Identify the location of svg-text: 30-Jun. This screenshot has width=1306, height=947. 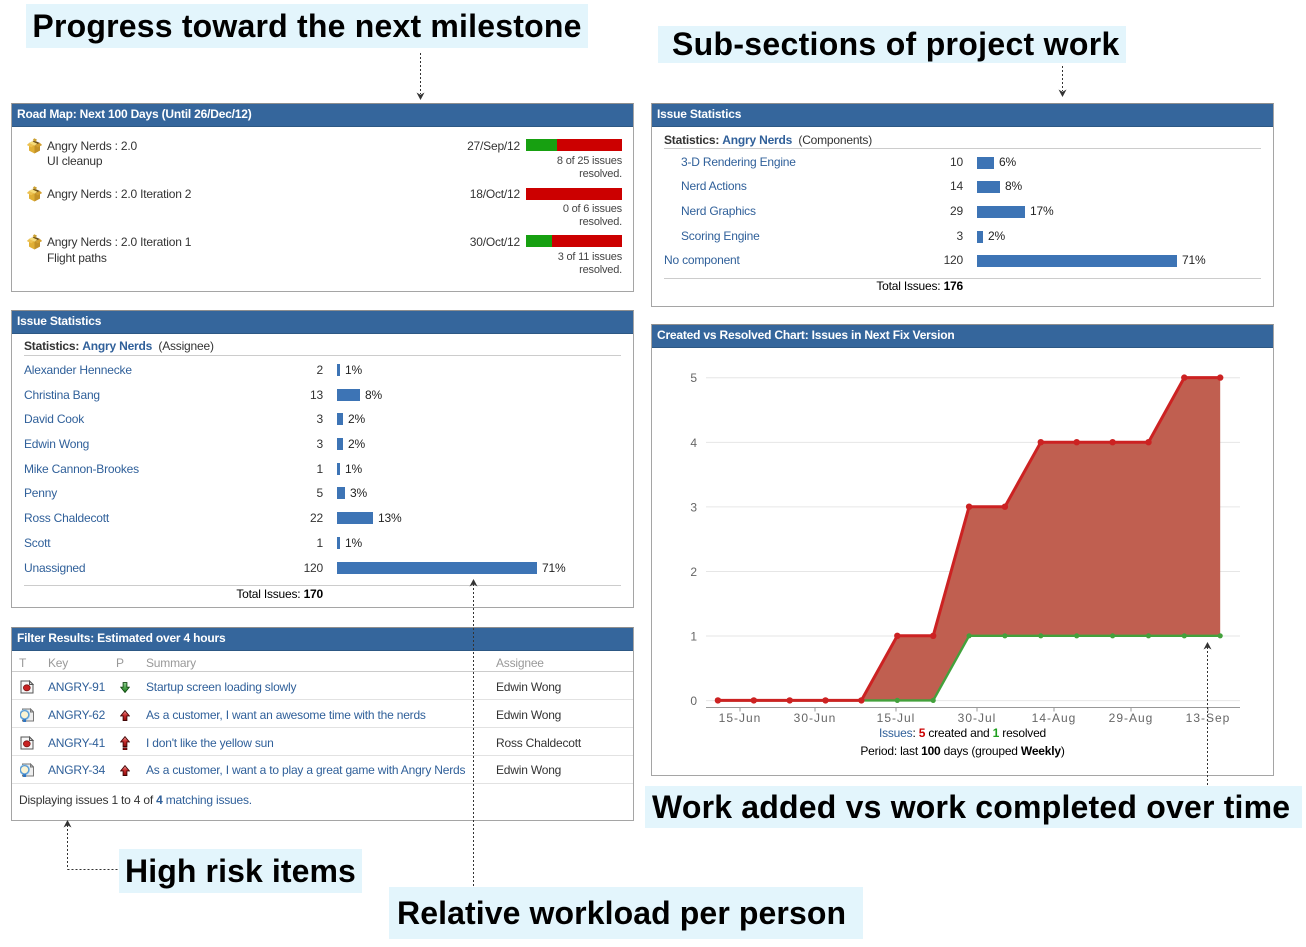
(815, 718).